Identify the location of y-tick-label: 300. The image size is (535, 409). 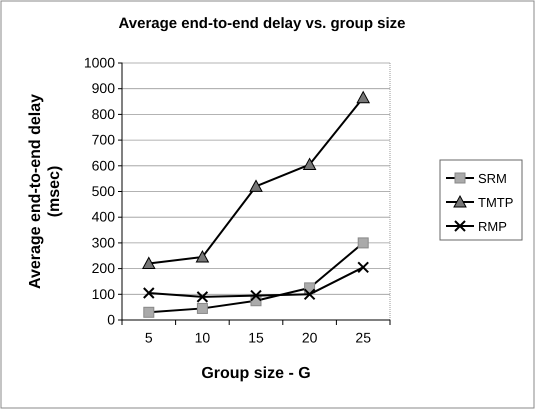
(104, 242).